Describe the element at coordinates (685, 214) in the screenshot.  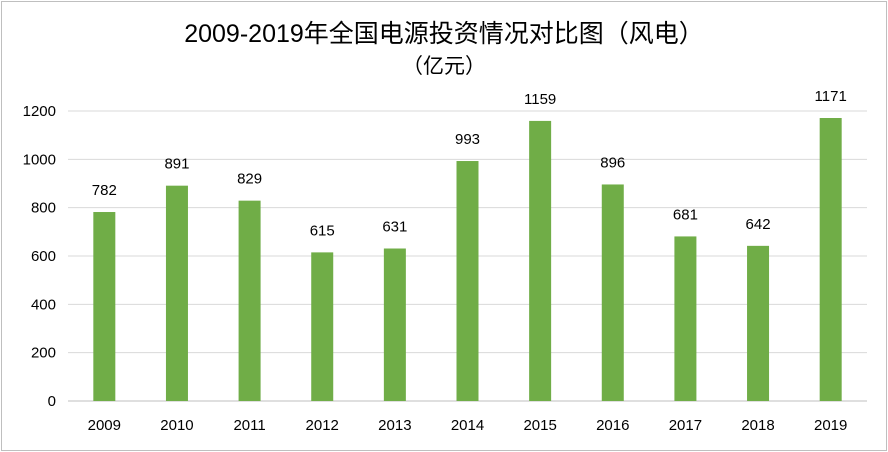
I see `data-label: 681` at that location.